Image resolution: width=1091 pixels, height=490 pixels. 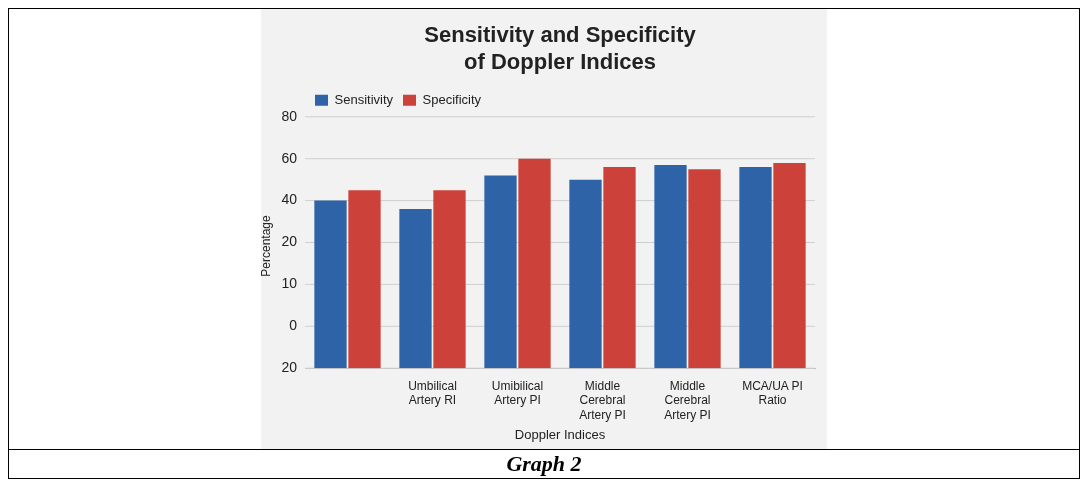 What do you see at coordinates (289, 115) in the screenshot?
I see `text: 80` at bounding box center [289, 115].